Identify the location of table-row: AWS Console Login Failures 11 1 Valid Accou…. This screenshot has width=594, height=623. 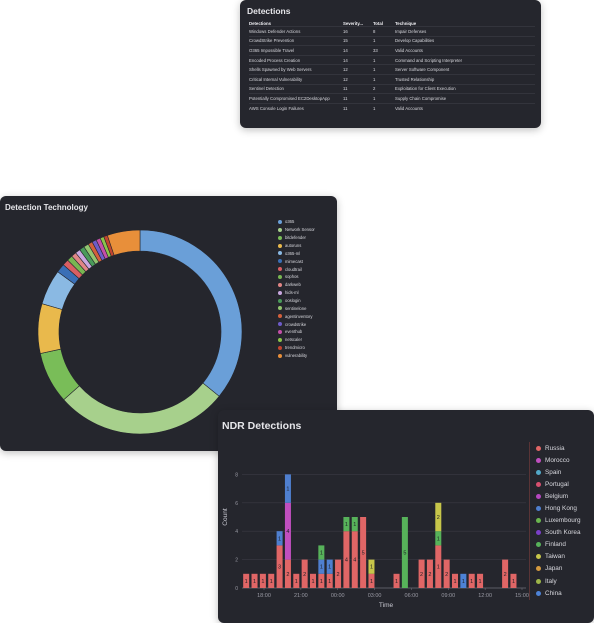
(392, 107).